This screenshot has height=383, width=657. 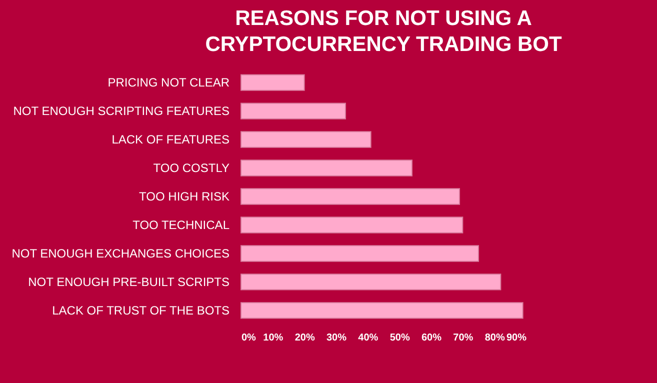 I want to click on y-tick-label: NOT ENOUGH SCRIPTING FEATURES, so click(x=121, y=111).